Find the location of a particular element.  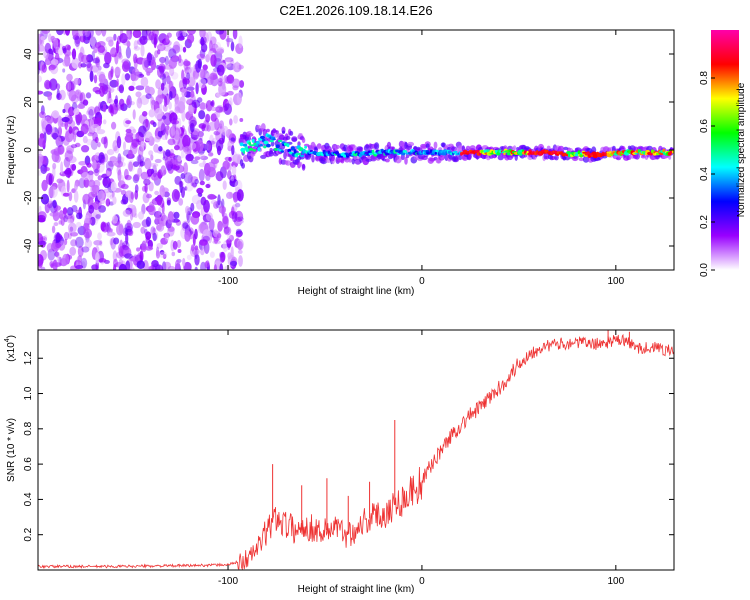

snr-y-label: SNR (10 * v/v) is located at coordinates (11, 450).